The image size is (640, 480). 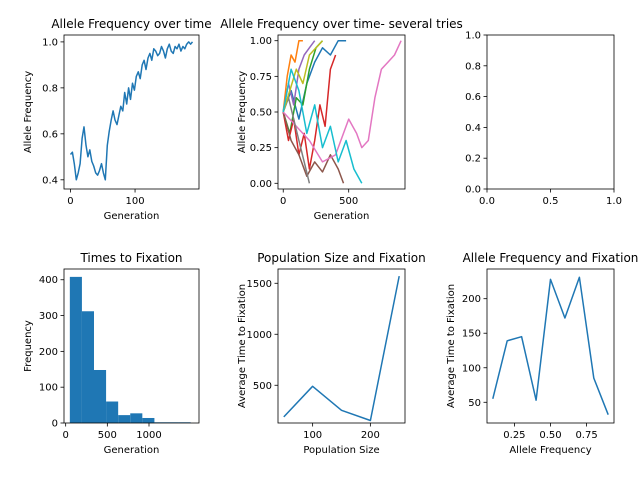 What do you see at coordinates (48, 316) in the screenshot?
I see `y-tick-label: 300` at bounding box center [48, 316].